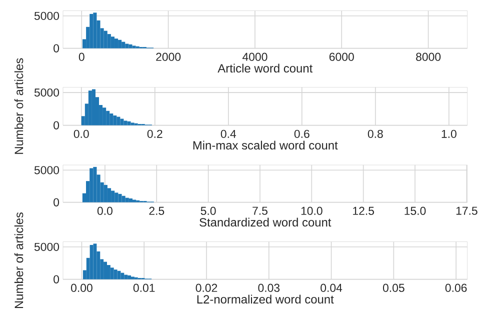 The image size is (483, 325). I want to click on x-tick-label: 2000, so click(168, 56).